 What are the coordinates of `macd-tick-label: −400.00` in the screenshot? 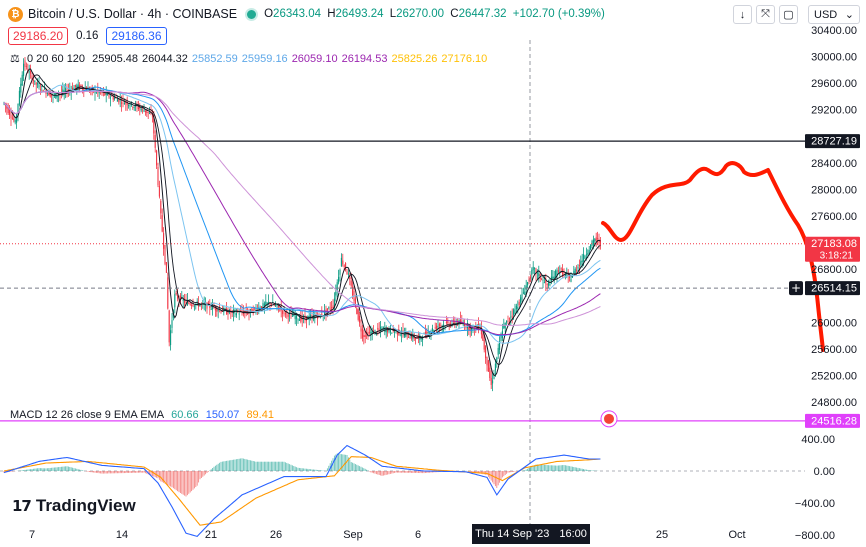 It's located at (815, 504).